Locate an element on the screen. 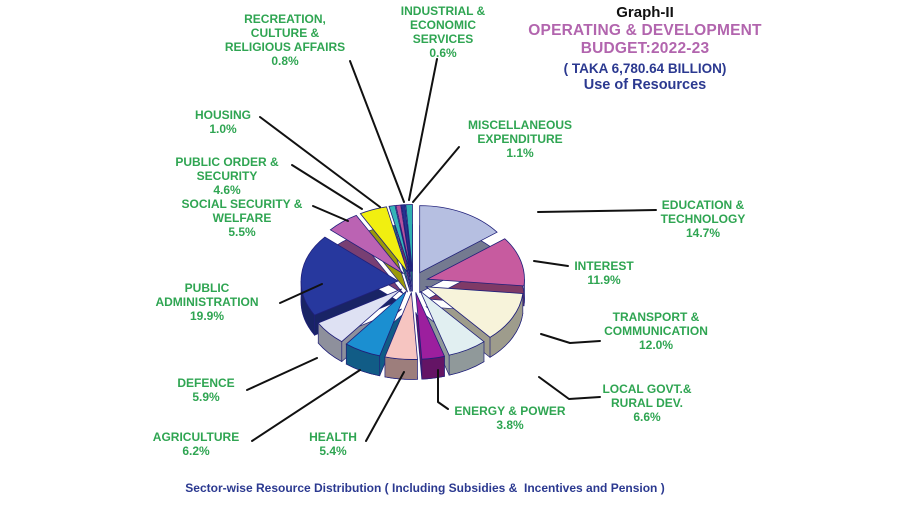  pie-slice-education-technology is located at coordinates (458, 239).